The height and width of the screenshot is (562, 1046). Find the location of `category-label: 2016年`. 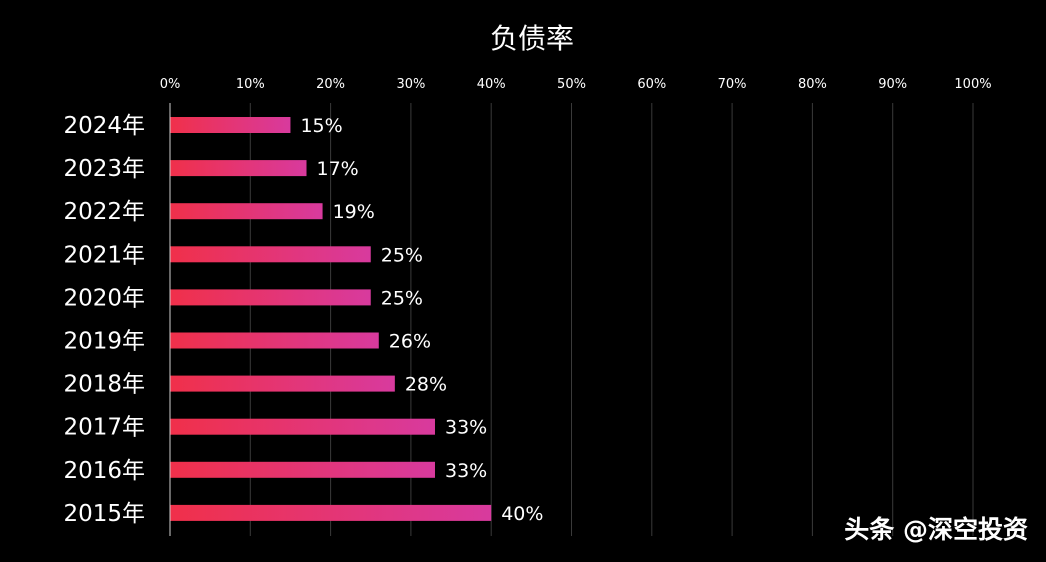

category-label: 2016年 is located at coordinates (104, 471).